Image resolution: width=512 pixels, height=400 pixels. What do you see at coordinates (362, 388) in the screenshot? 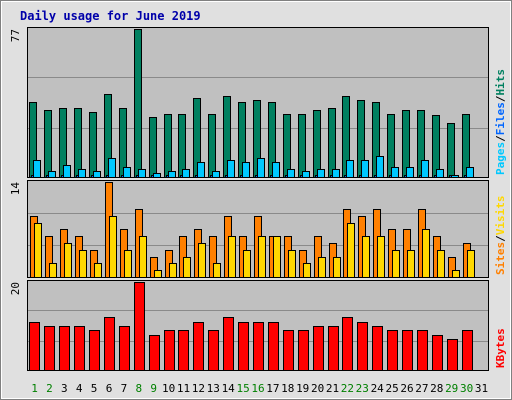
I see `x-tick-label-day-23: 23` at bounding box center [362, 388].